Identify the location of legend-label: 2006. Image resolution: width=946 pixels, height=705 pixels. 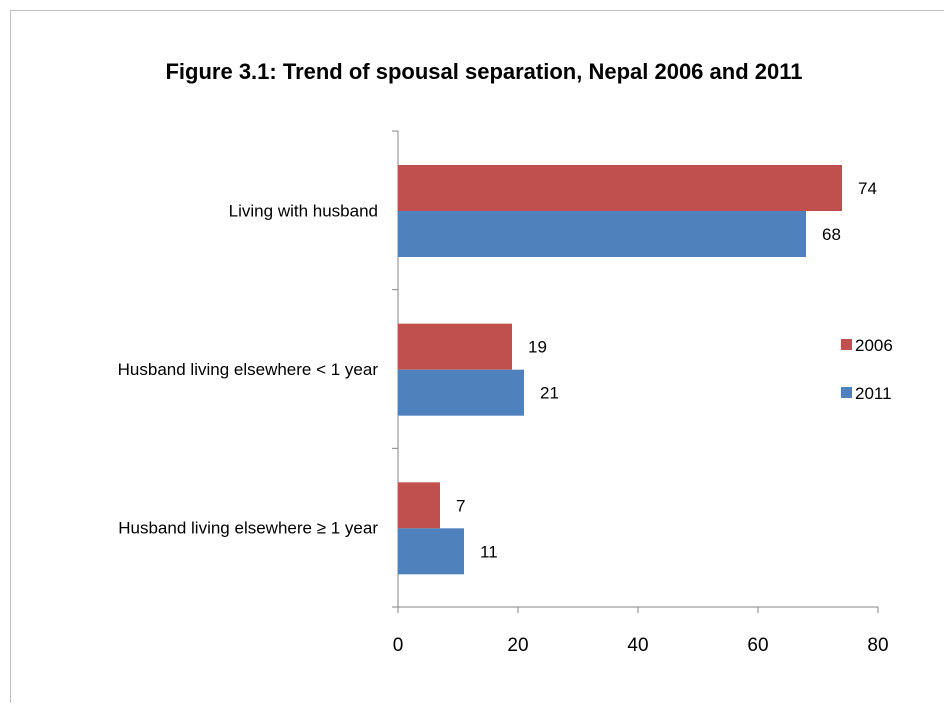
(874, 345).